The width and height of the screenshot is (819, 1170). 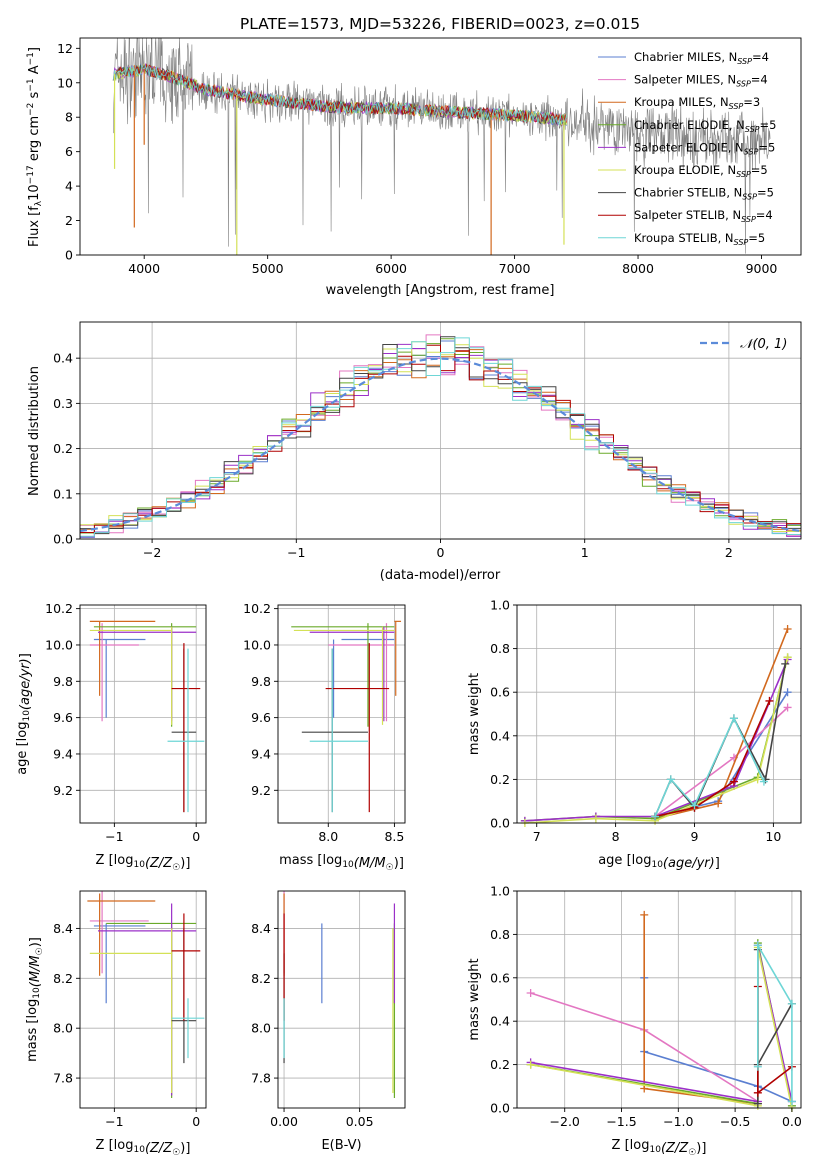 What do you see at coordinates (268, 268) in the screenshot?
I see `x-tick-label: 5000` at bounding box center [268, 268].